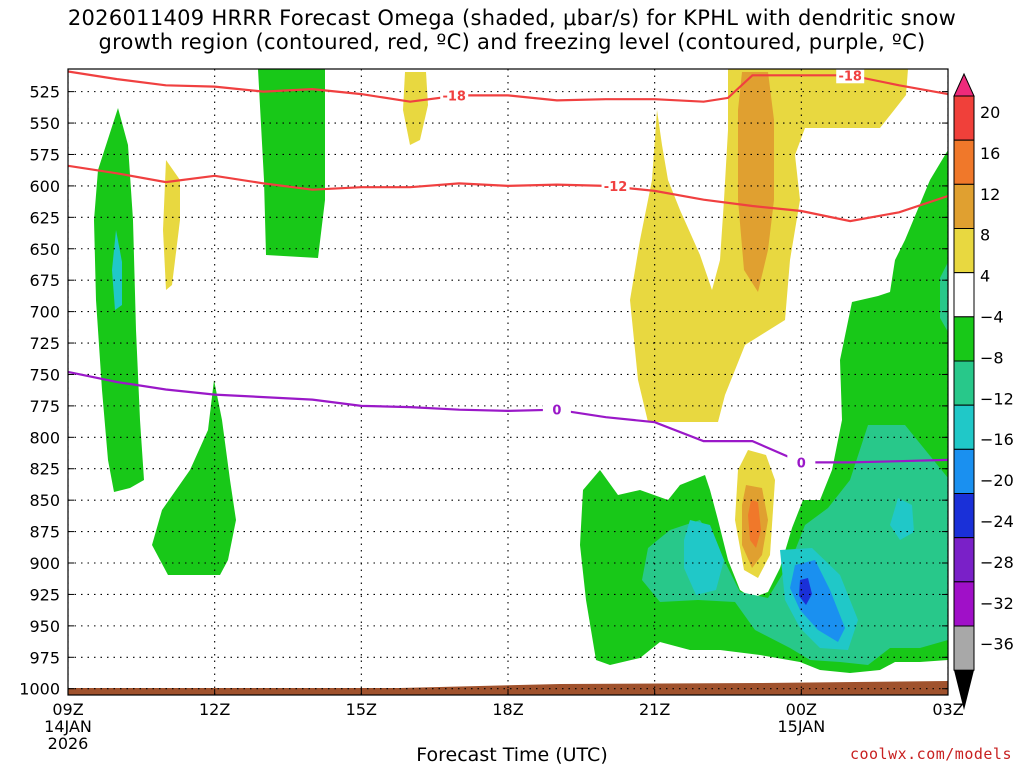 The height and width of the screenshot is (768, 1024). I want to click on colorbar-label: −16, so click(997, 439).